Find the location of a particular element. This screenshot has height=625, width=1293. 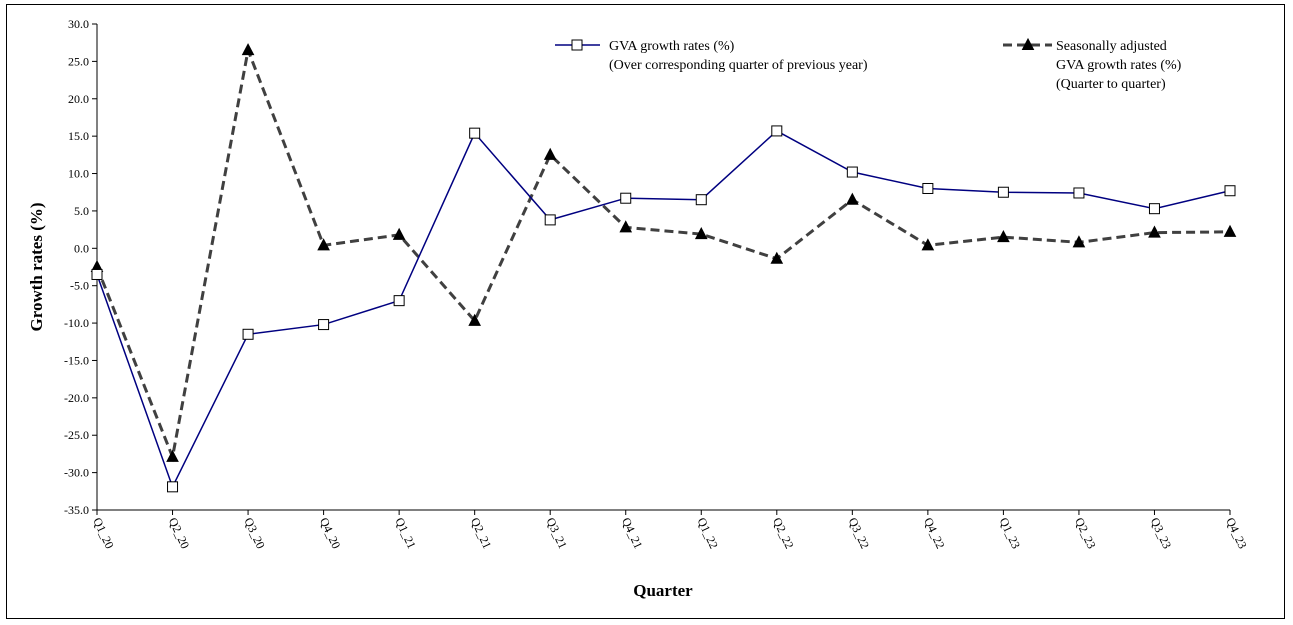

x-tick-label: Q1_23 is located at coordinates (1010, 533).